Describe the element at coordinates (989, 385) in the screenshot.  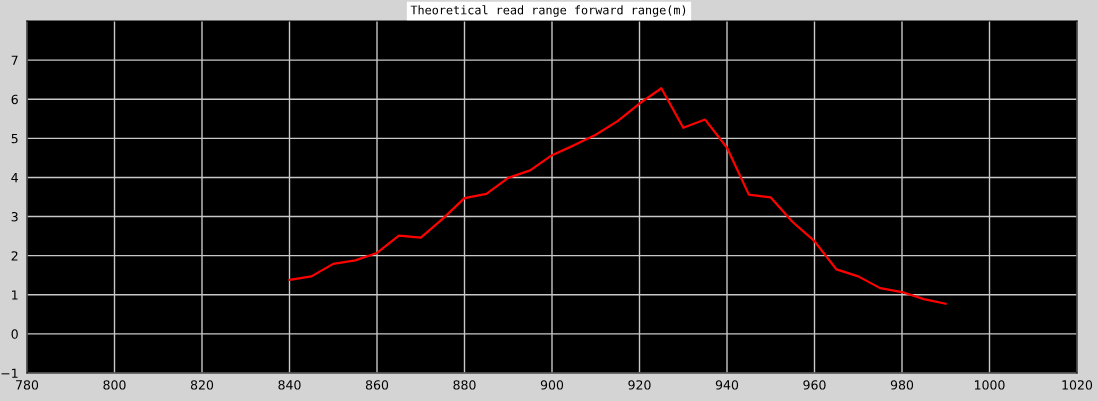
I see `x-tick-label: 1000` at that location.